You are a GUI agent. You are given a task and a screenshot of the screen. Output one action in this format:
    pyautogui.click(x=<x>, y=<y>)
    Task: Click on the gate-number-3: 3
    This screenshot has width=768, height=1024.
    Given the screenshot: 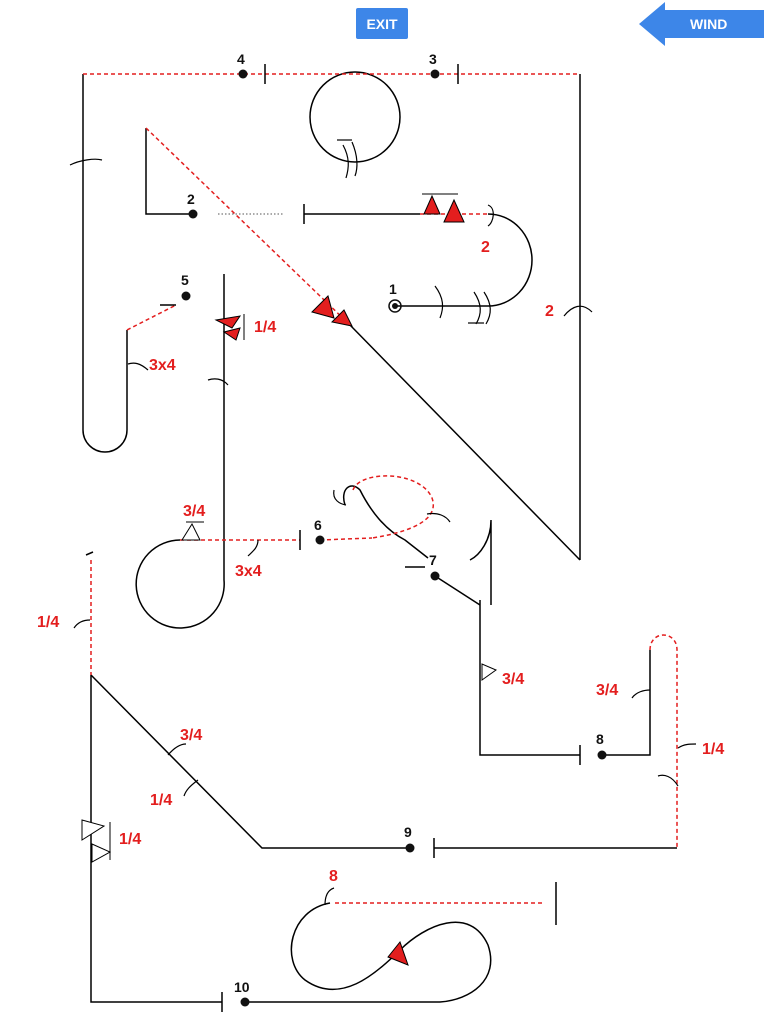 What is the action you would take?
    pyautogui.click(x=433, y=59)
    